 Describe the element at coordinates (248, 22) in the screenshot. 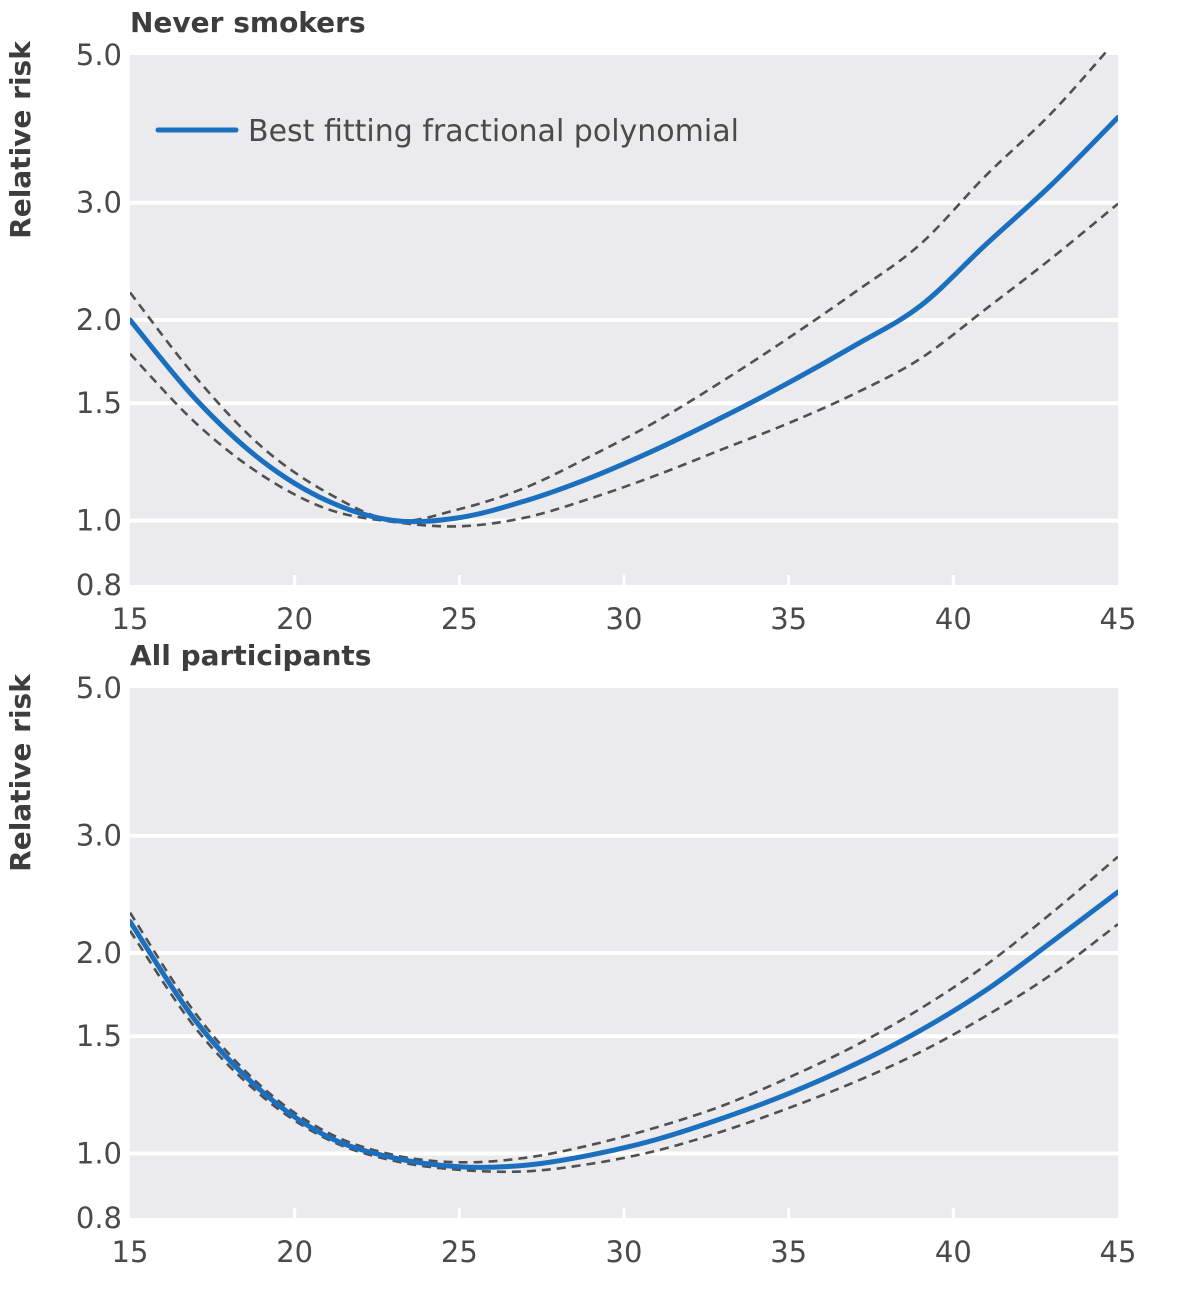

I see `panel-title: Never smokers` at that location.